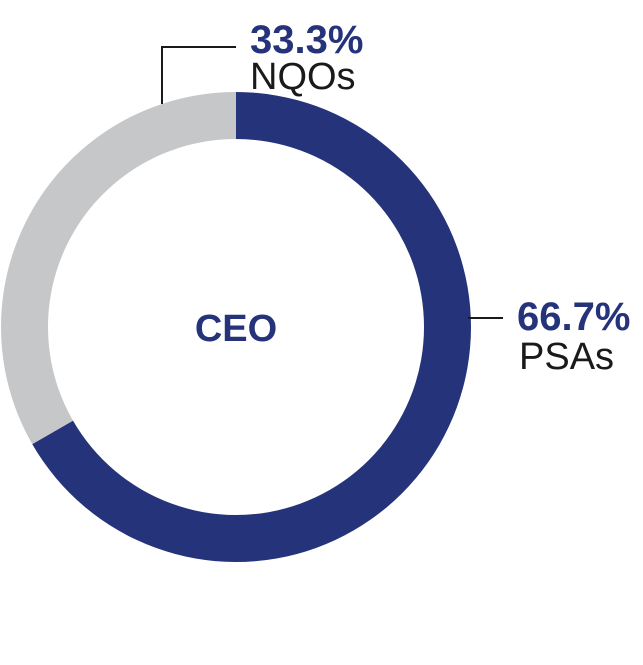 The height and width of the screenshot is (665, 643). What do you see at coordinates (306, 40) in the screenshot?
I see `nqos-percent-label: 33.3%` at bounding box center [306, 40].